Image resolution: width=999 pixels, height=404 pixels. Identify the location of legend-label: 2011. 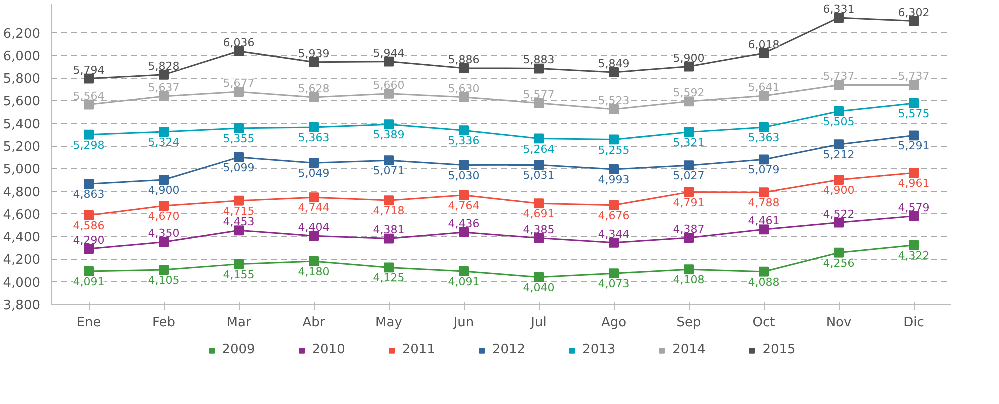
(419, 350).